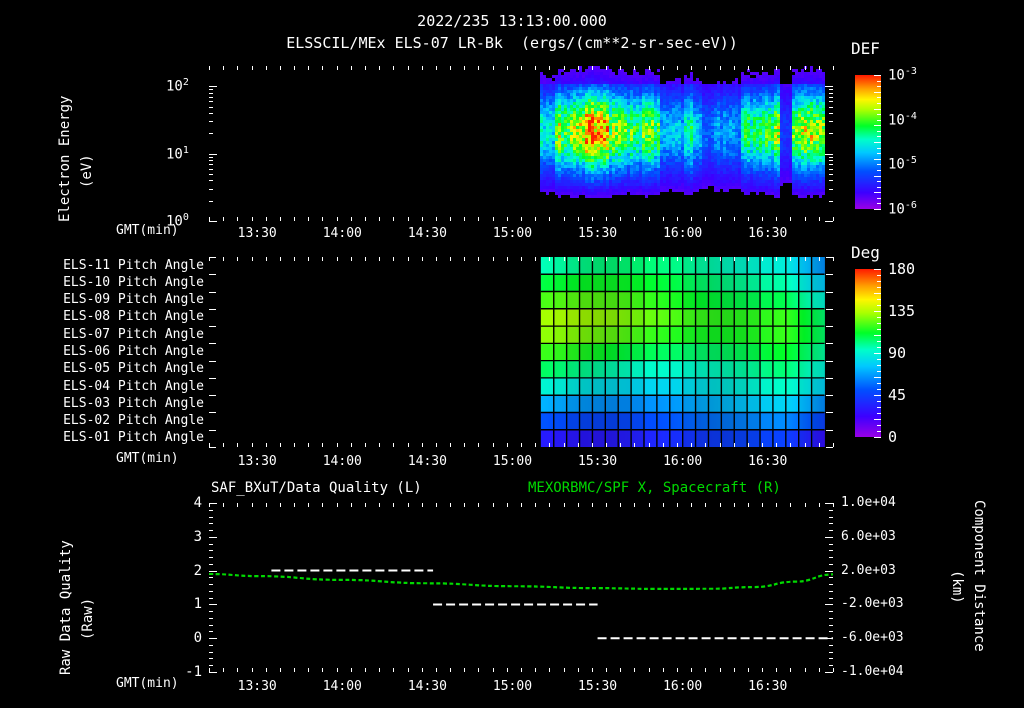 The width and height of the screenshot is (1024, 708). I want to click on data-quality-frame, so click(521, 587).